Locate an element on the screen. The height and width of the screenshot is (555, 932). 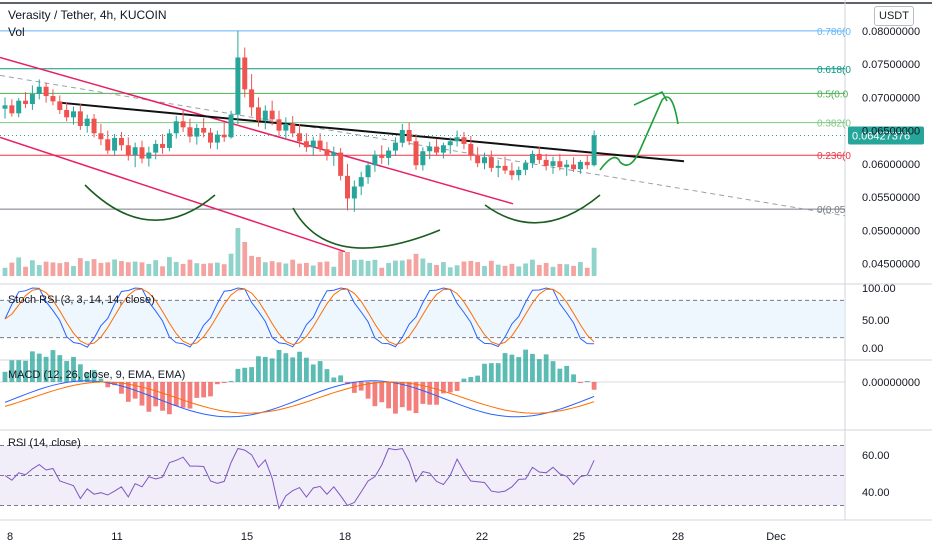
price-tick-label: 0.05000000 is located at coordinates (891, 231).